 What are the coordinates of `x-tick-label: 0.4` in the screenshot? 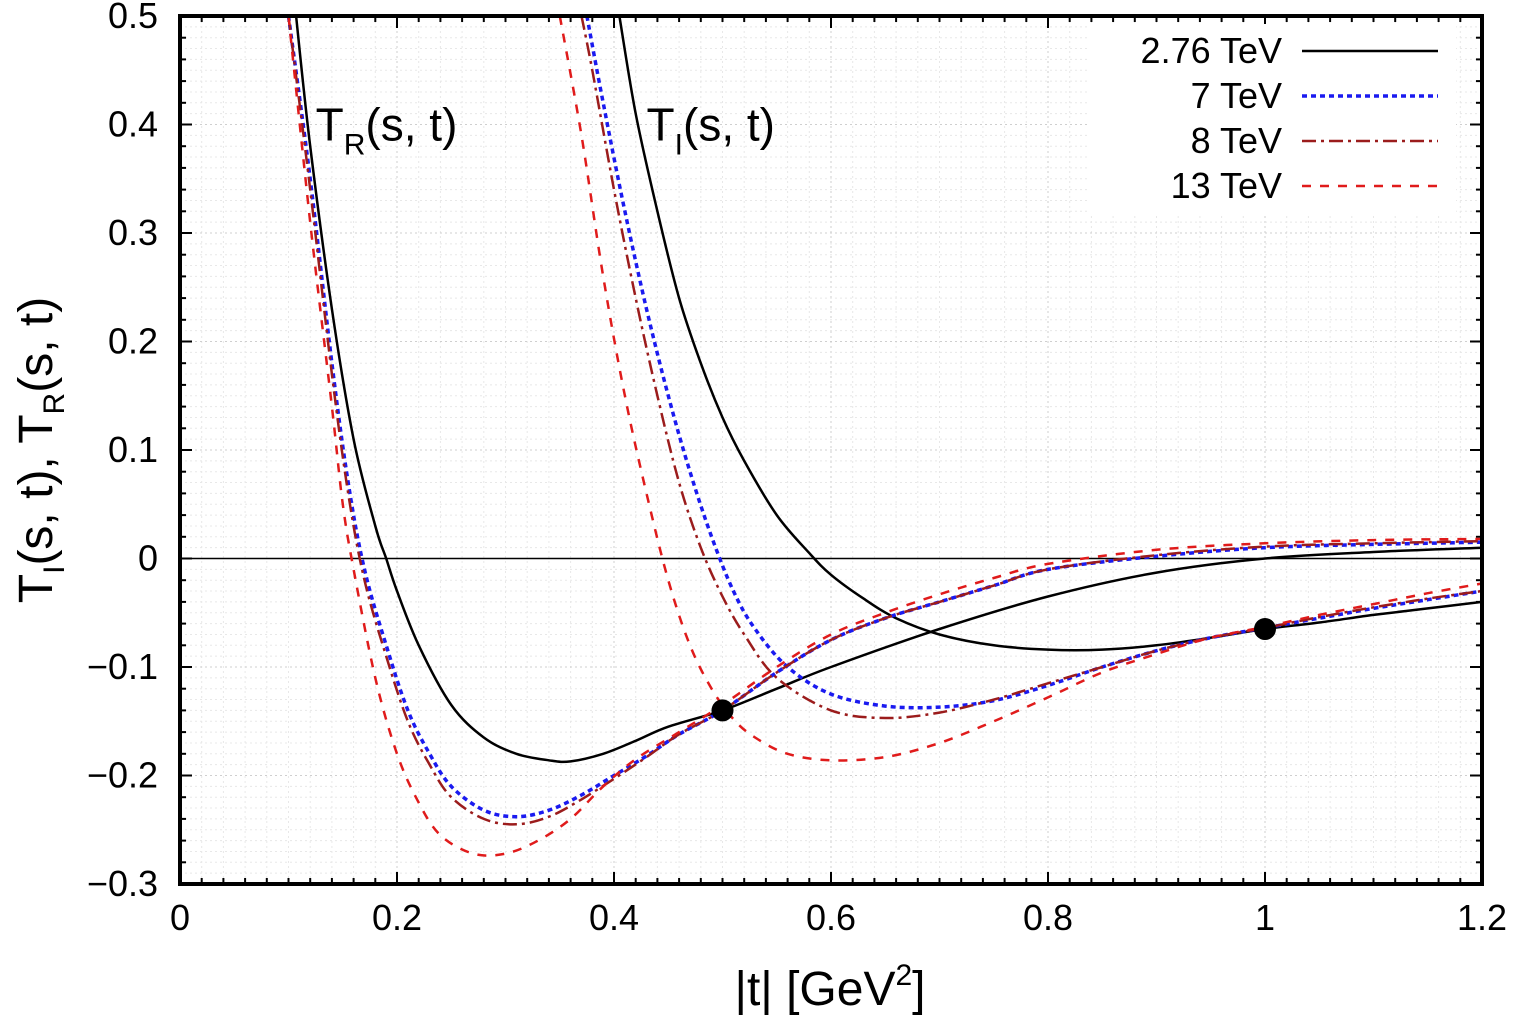 It's located at (614, 917).